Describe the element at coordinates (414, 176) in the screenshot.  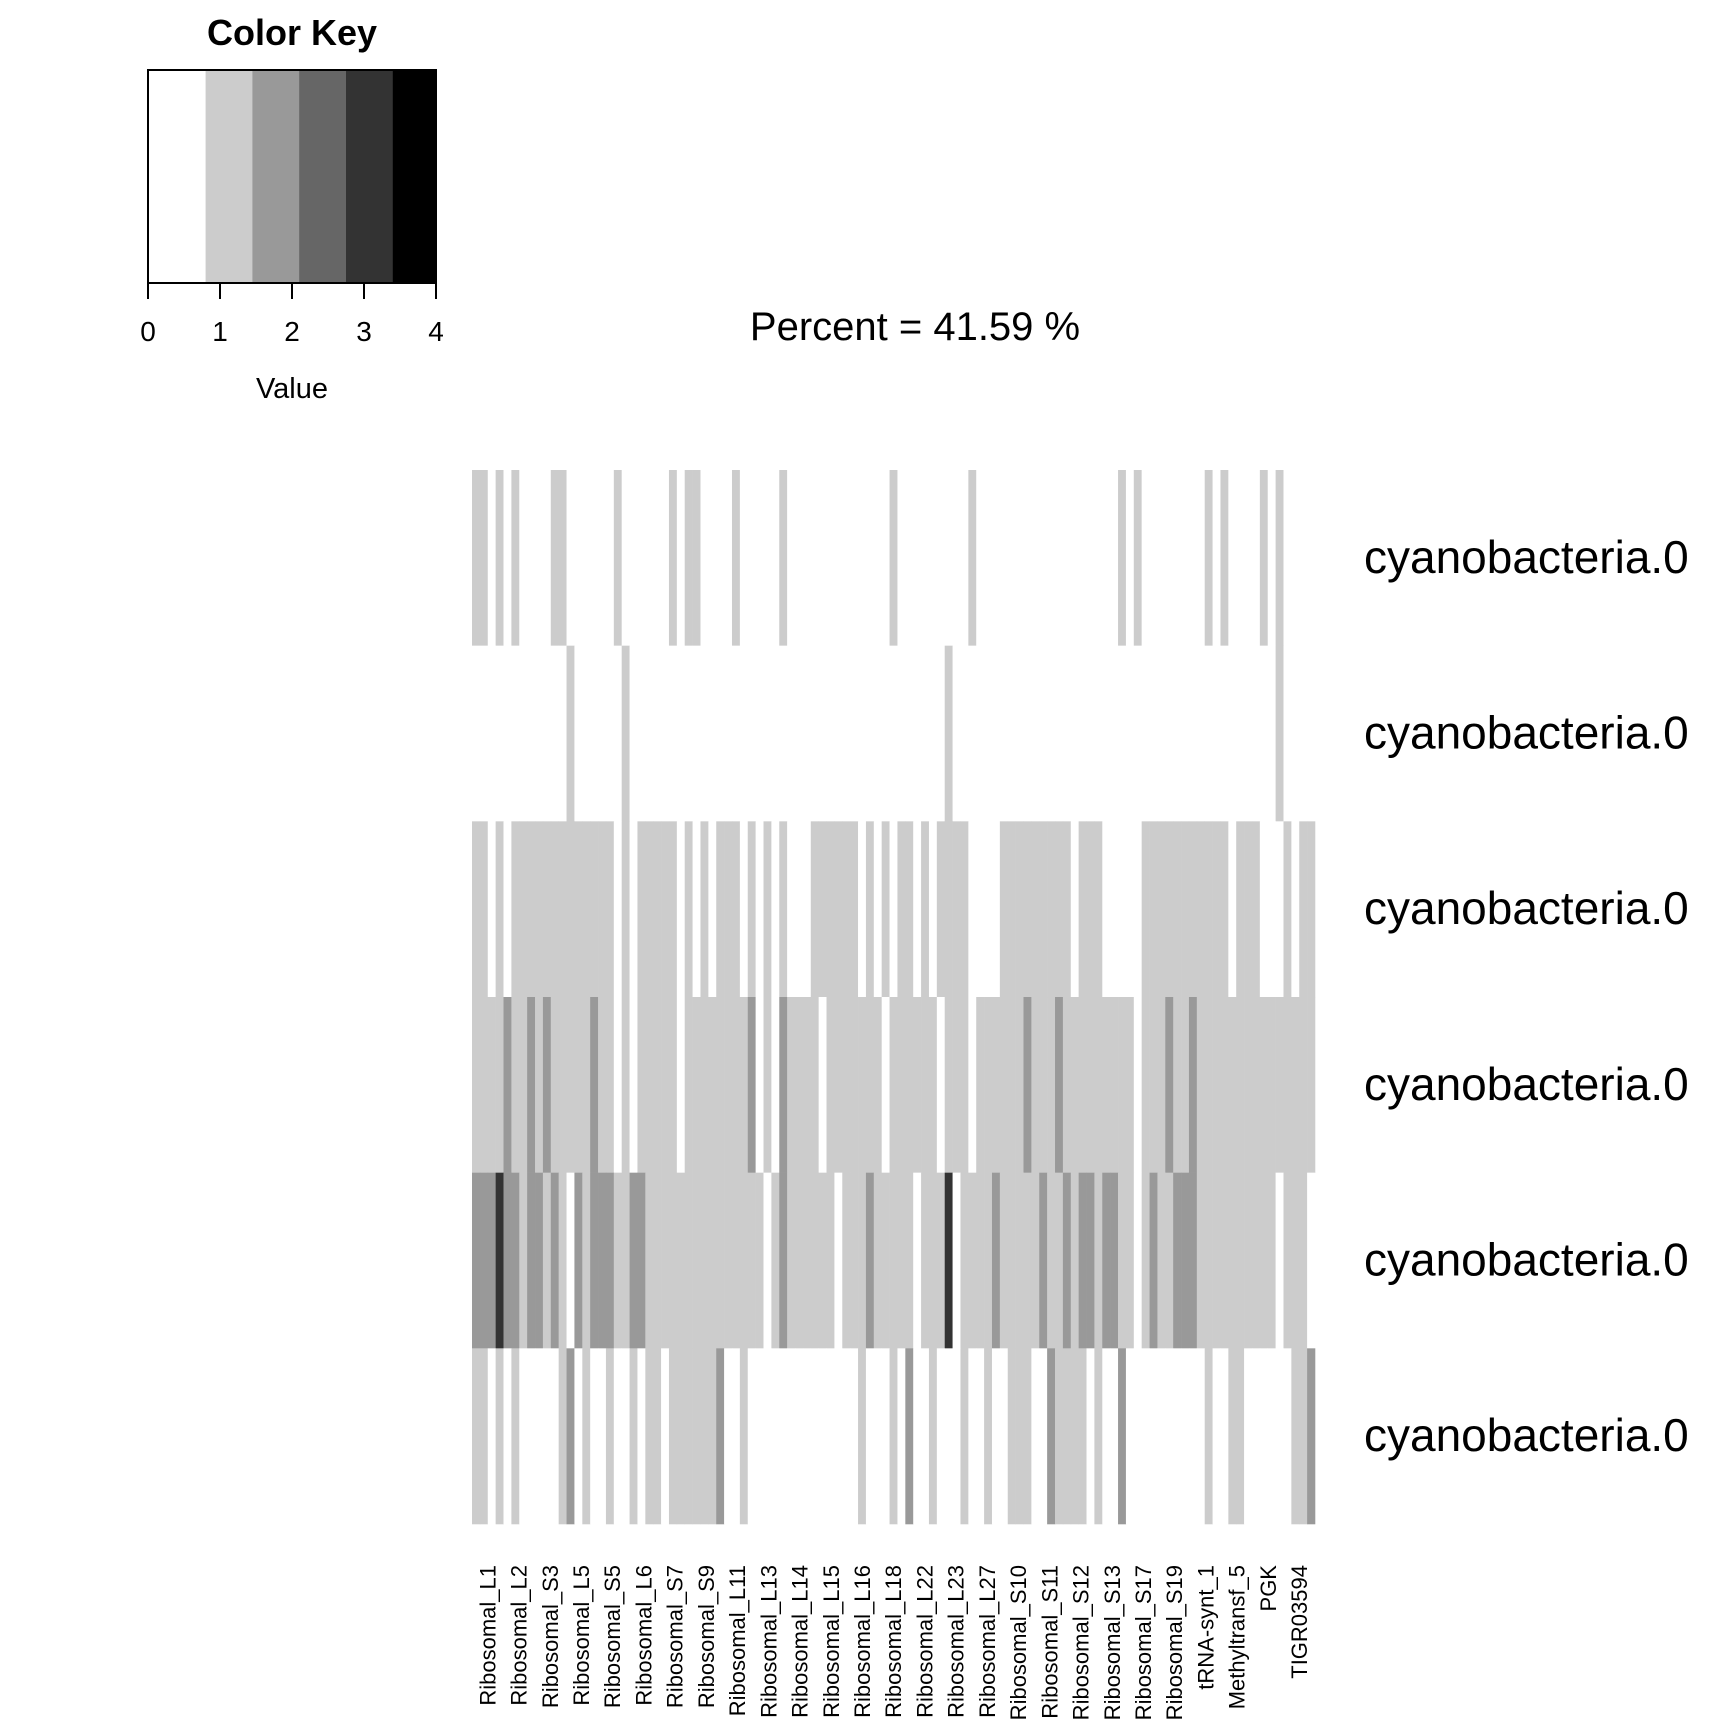
I see `color-key-band` at that location.